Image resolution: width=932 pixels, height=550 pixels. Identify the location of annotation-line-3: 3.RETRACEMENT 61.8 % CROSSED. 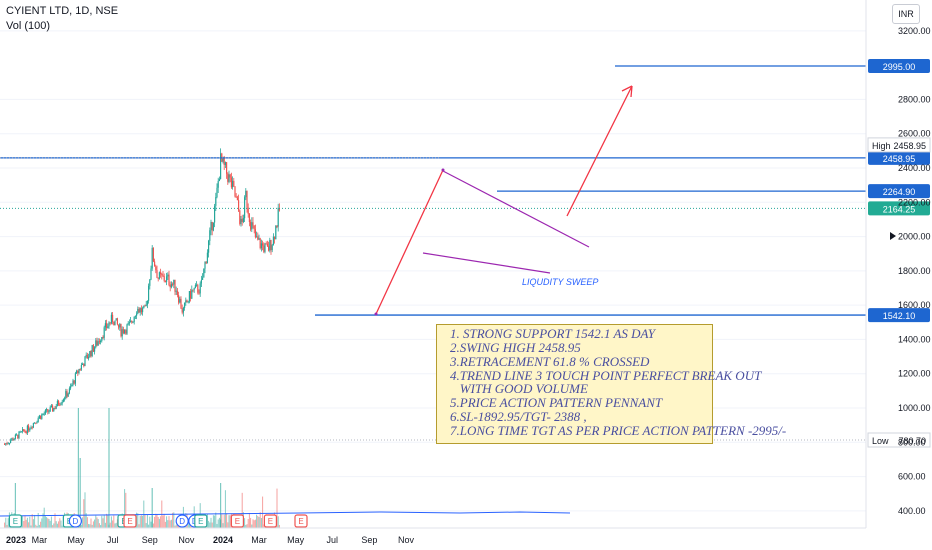
(550, 361).